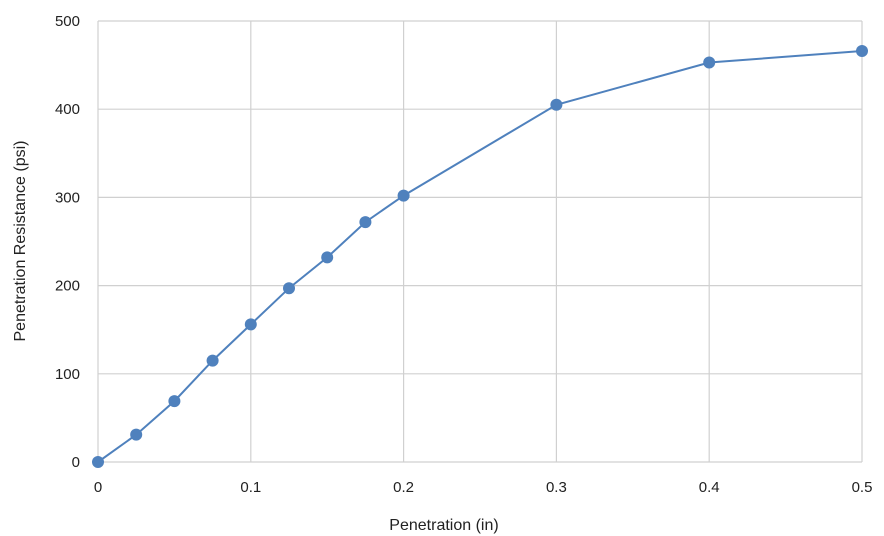 The width and height of the screenshot is (884, 536). Describe the element at coordinates (67, 21) in the screenshot. I see `y-tick-label: 500` at that location.